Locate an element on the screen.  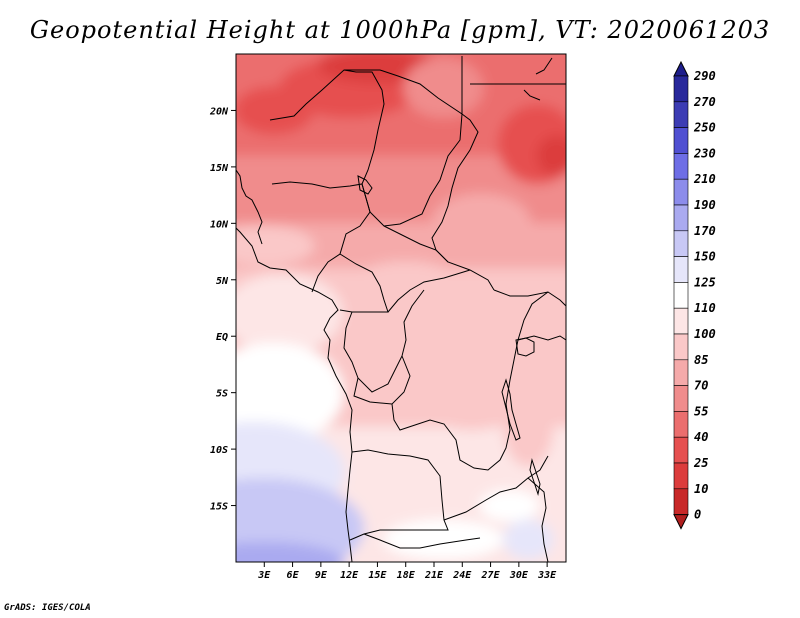
blob-gulf-guinea is located at coordinates (290, 313).